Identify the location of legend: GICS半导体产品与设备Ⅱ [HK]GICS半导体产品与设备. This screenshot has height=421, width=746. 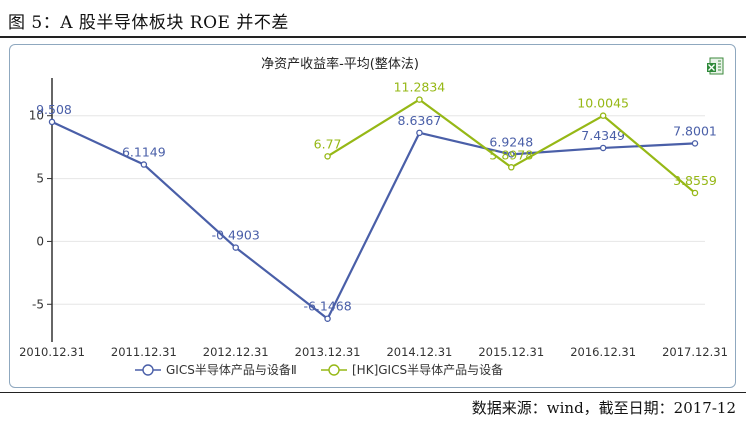
(319, 370).